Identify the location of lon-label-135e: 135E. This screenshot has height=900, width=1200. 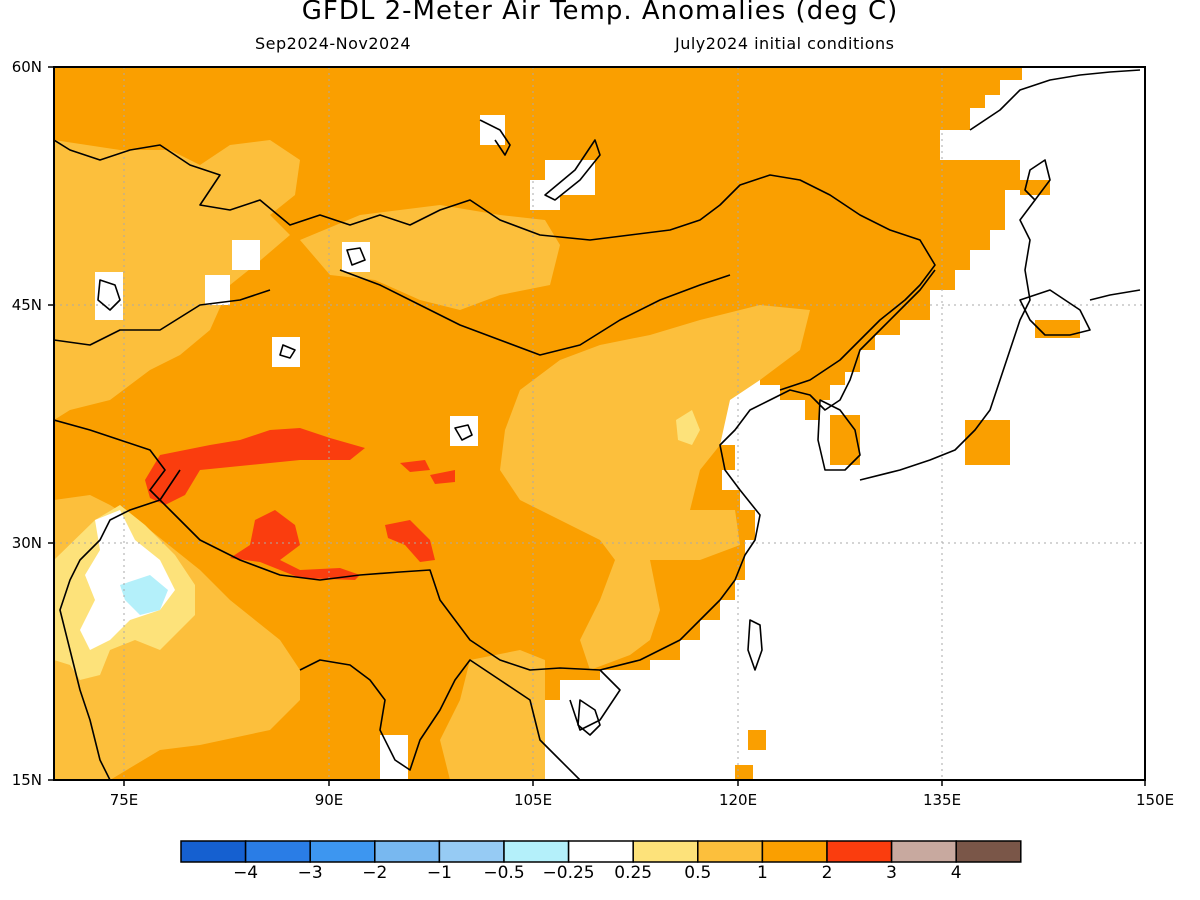
(942, 800).